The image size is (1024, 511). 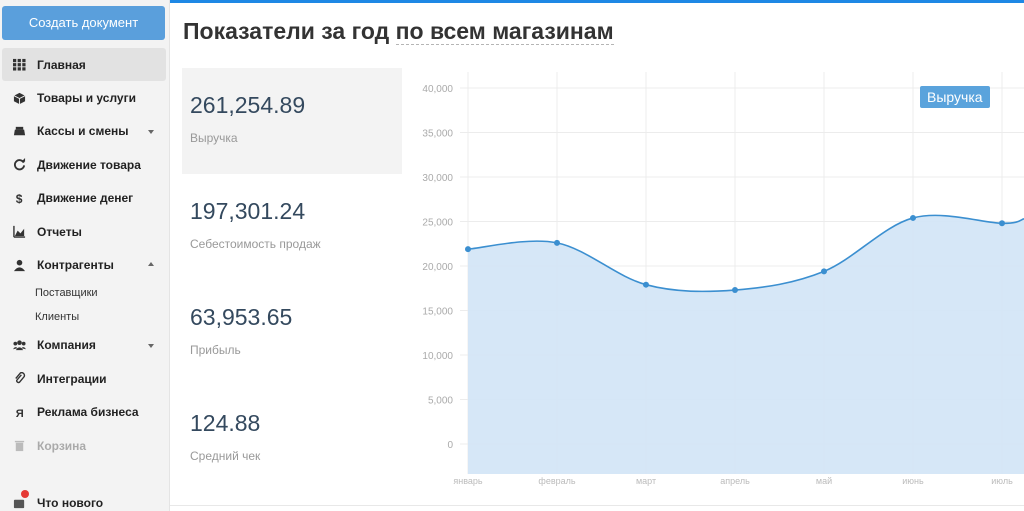 What do you see at coordinates (504, 31) in the screenshot?
I see `store-filter-link: по всем магазинам` at bounding box center [504, 31].